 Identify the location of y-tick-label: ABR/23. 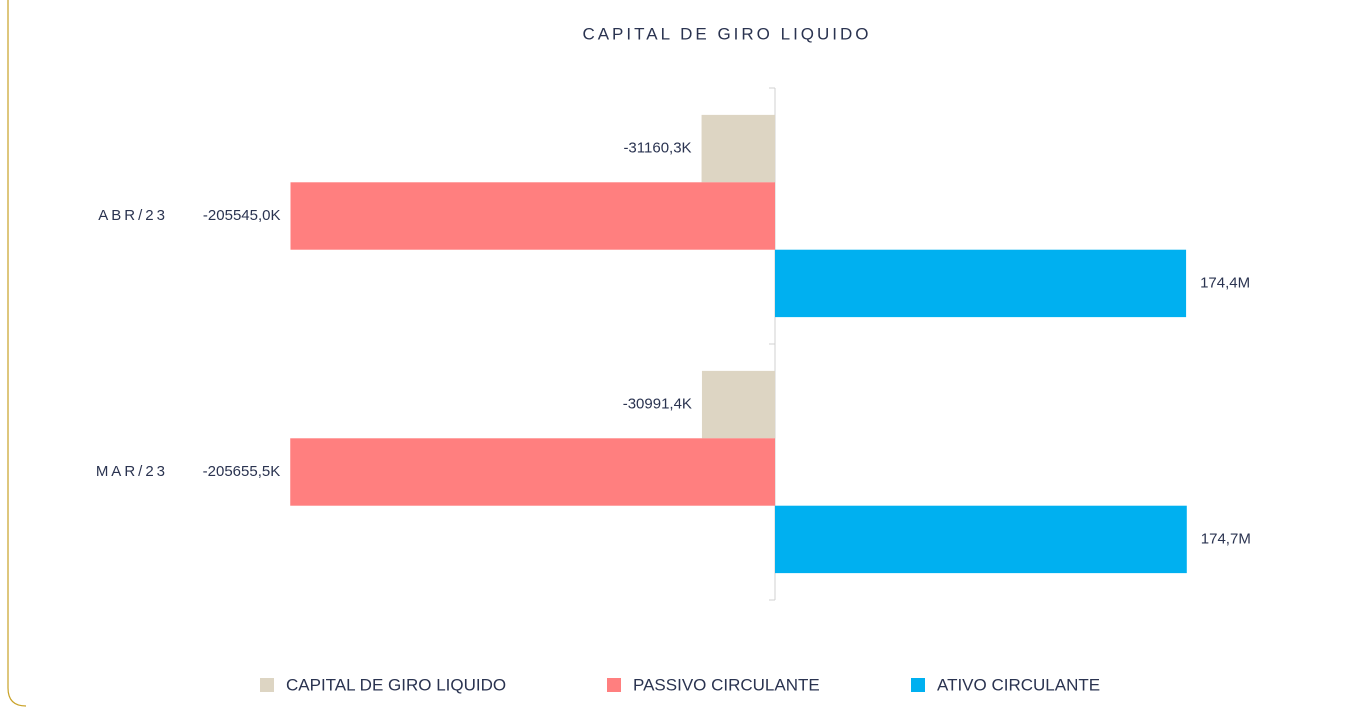
(133, 215).